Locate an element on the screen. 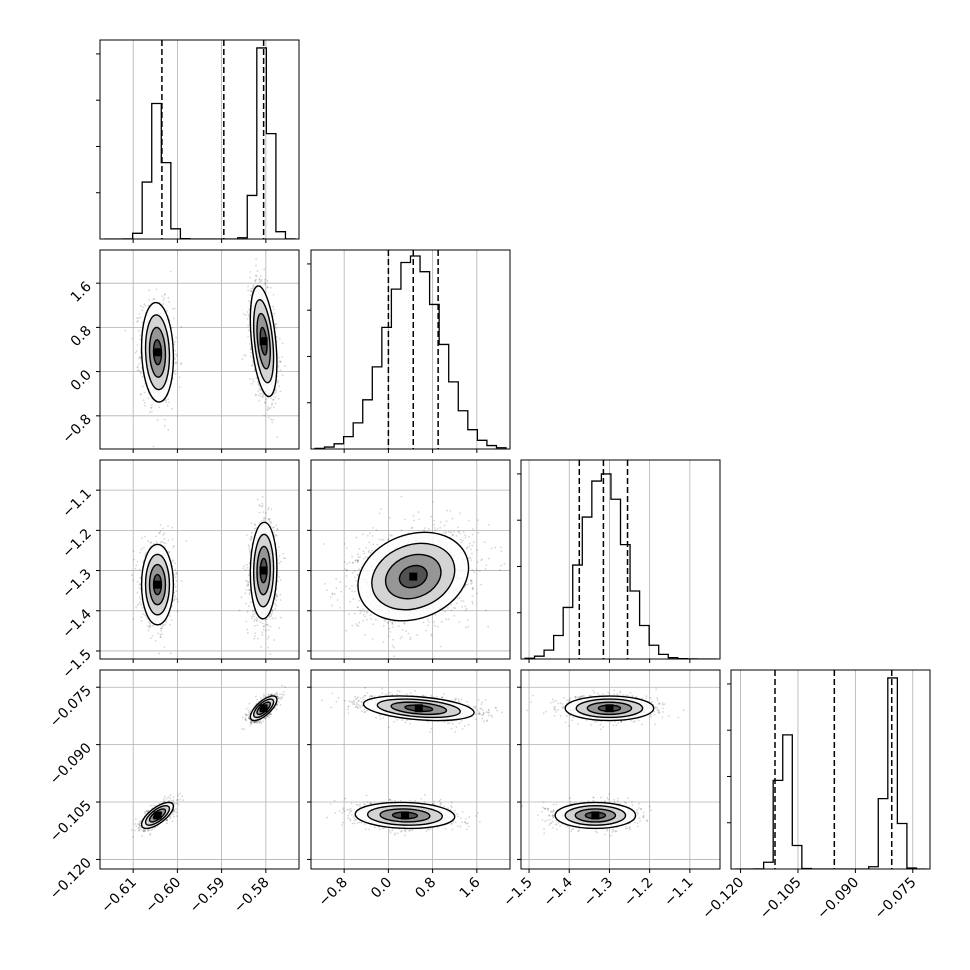 The image size is (970, 970). y-tick-label: −0.8 is located at coordinates (76, 428).